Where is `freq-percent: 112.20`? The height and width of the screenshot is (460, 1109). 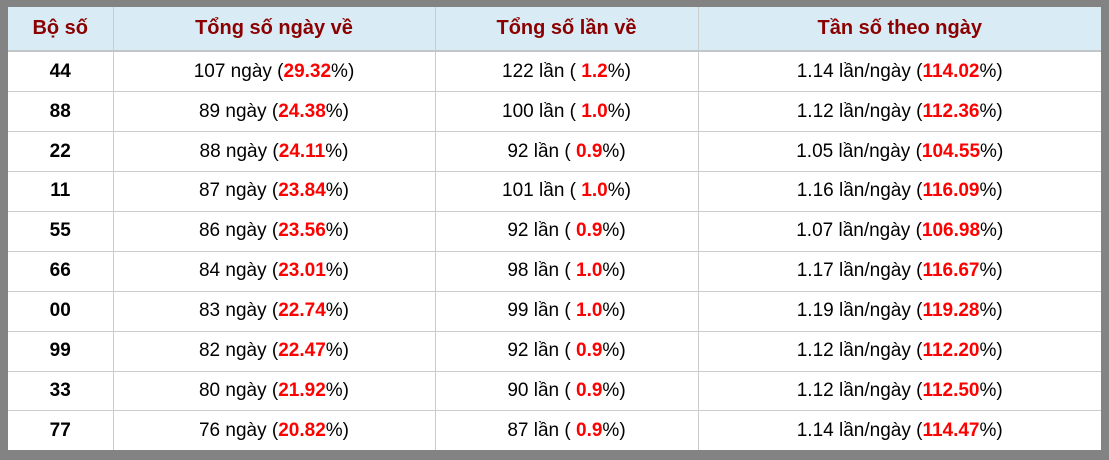
freq-percent: 112.20 is located at coordinates (951, 351).